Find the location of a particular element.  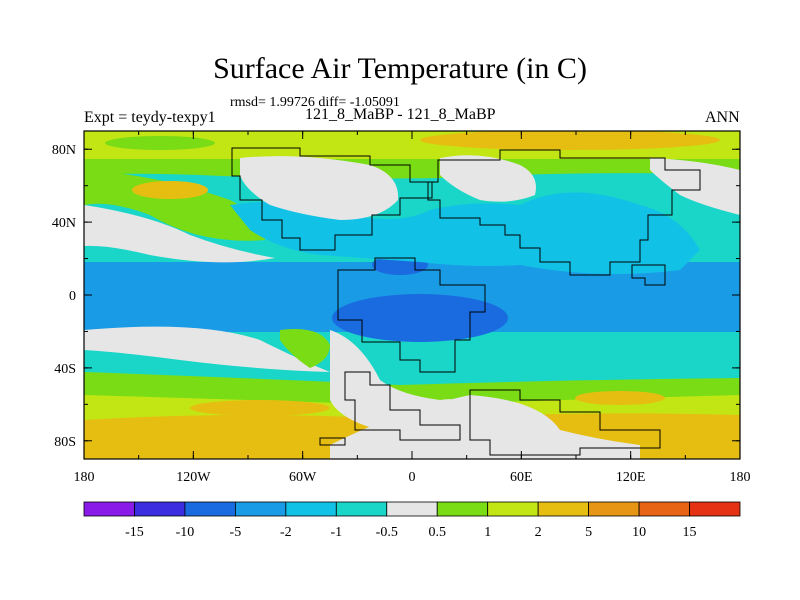

southern-indian-warm is located at coordinates (620, 398).